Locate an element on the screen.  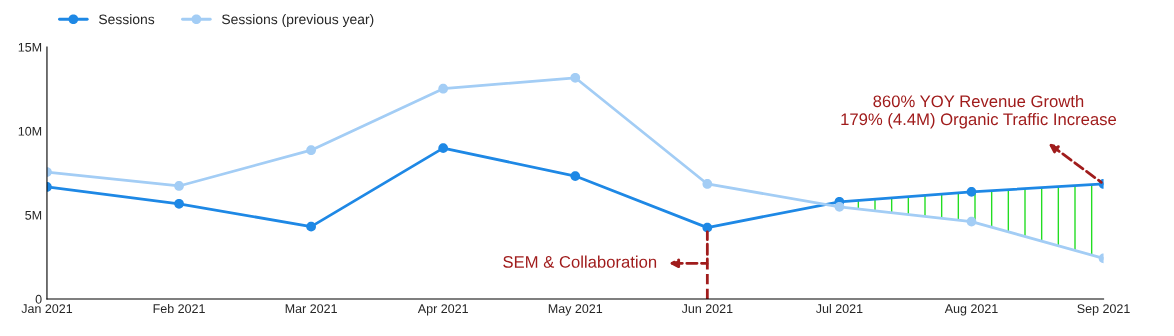
legend-label: Sessions (previous year) is located at coordinates (298, 20).